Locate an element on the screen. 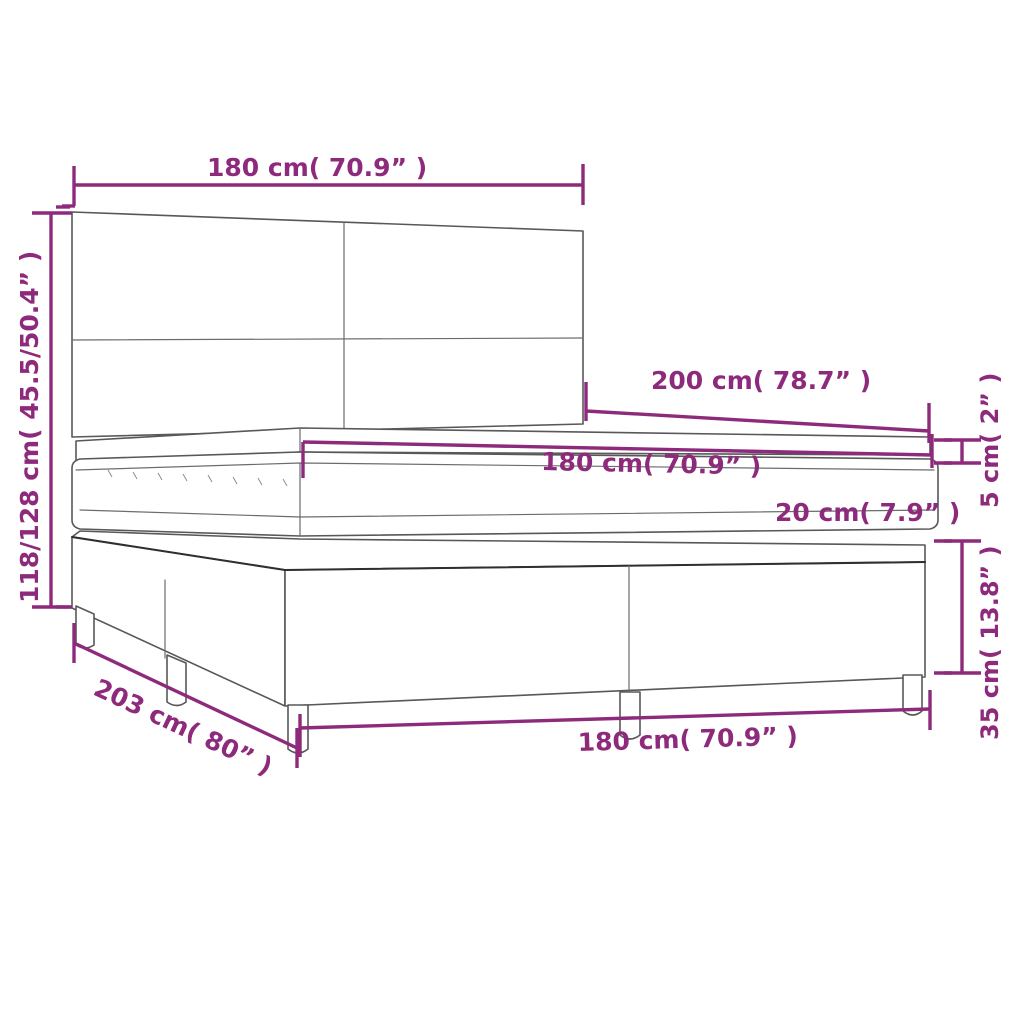 This screenshot has height=1024, width=1024. dim-total-height: 118/128 cm( 45.5/50.4” ) is located at coordinates (45, 406).